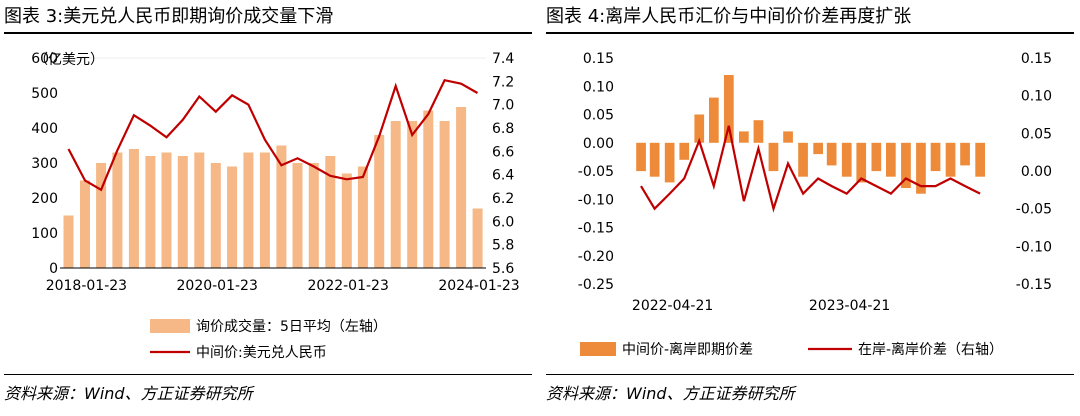 This screenshot has height=416, width=1080. What do you see at coordinates (268, 374) in the screenshot?
I see `source-rule-left` at bounding box center [268, 374].